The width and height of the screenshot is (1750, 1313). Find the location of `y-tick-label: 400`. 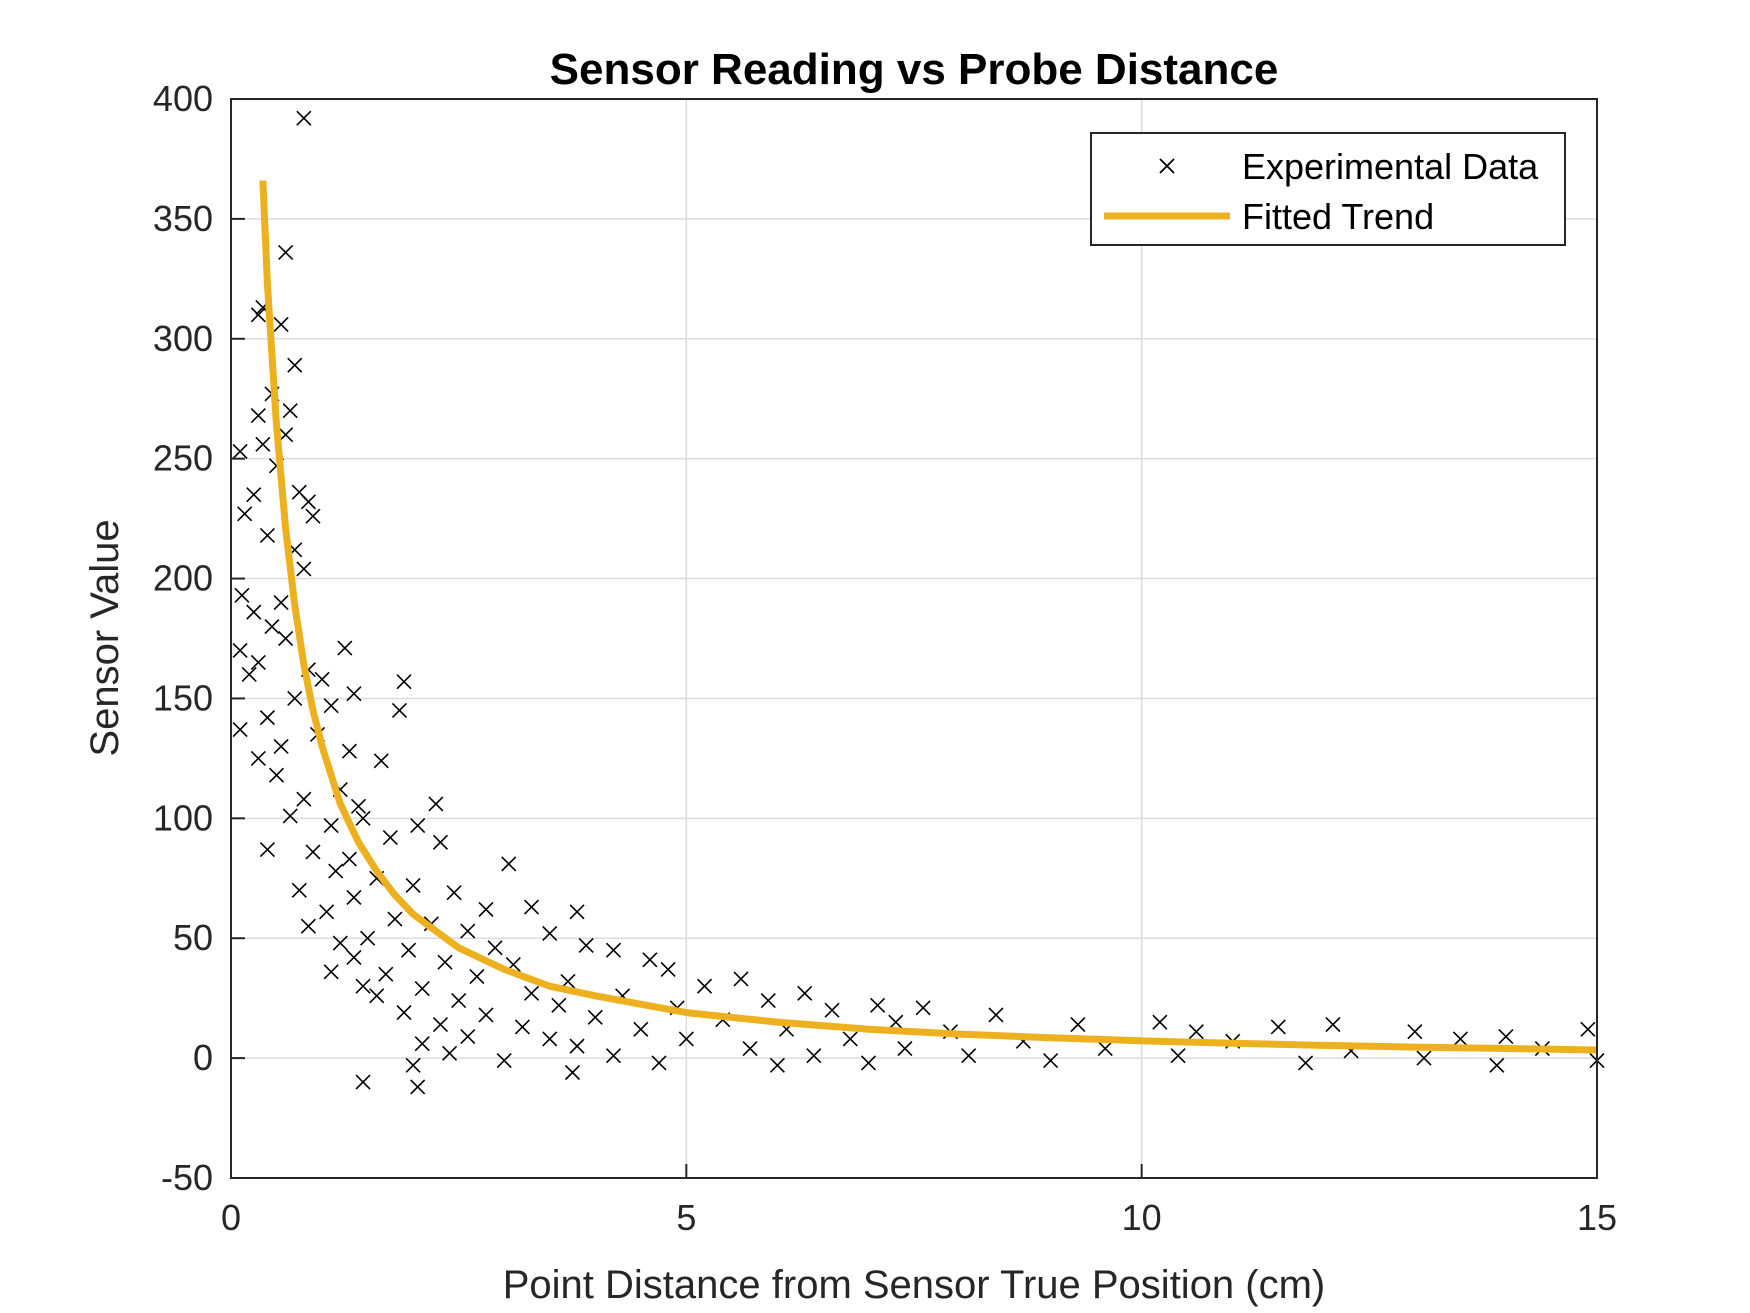

y-tick-label: 400 is located at coordinates (183, 98).